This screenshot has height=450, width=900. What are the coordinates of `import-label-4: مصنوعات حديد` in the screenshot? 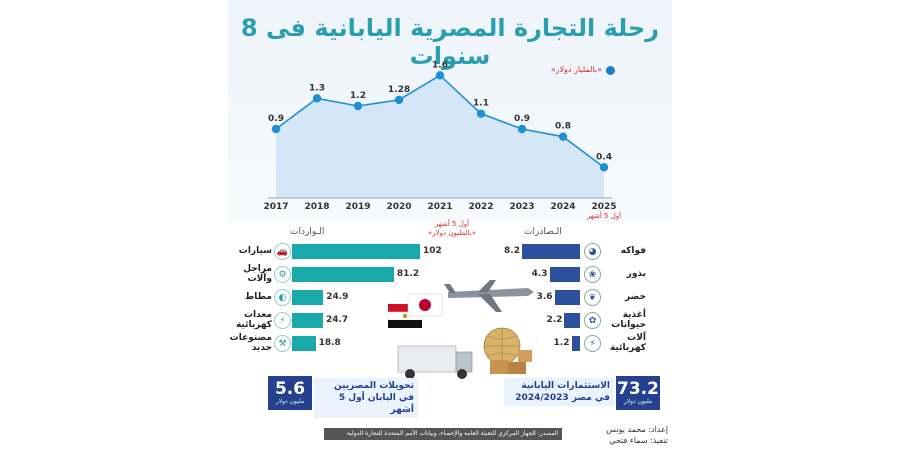 It's located at (250, 343).